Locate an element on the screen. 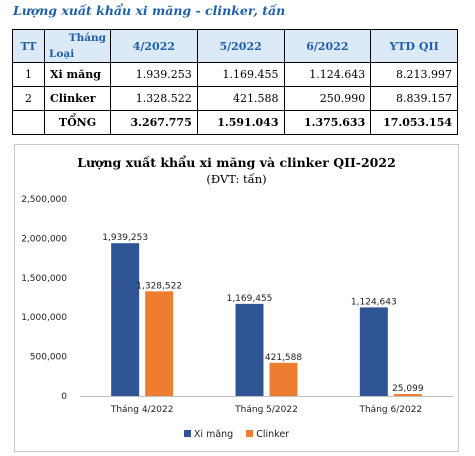  row-value: 1.169.455 is located at coordinates (240, 74).